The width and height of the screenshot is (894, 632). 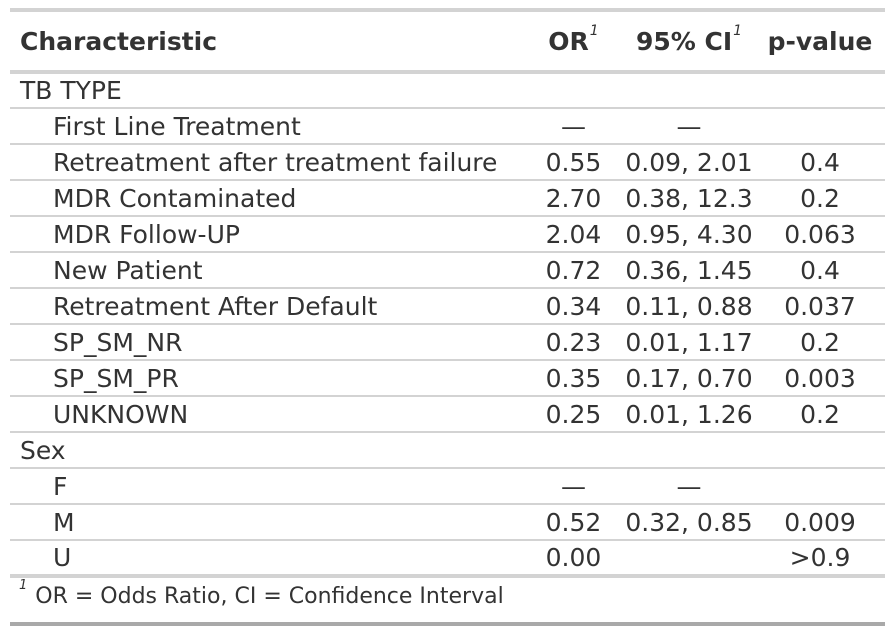 I want to click on row-label: First Line Treatment, so click(x=267, y=126).